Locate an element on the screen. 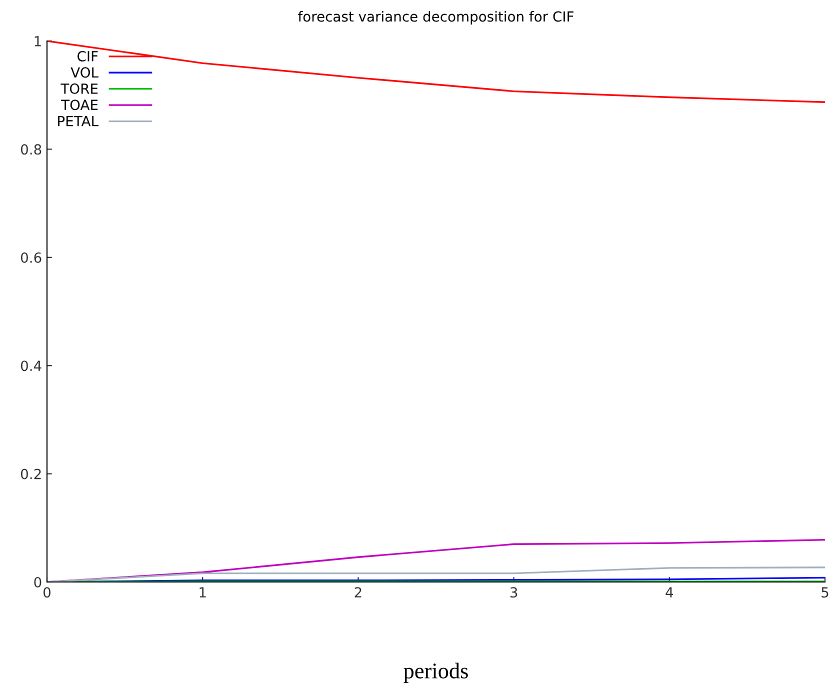 Image resolution: width=832 pixels, height=688 pixels. y-tick-label: 0.4 is located at coordinates (31, 366).